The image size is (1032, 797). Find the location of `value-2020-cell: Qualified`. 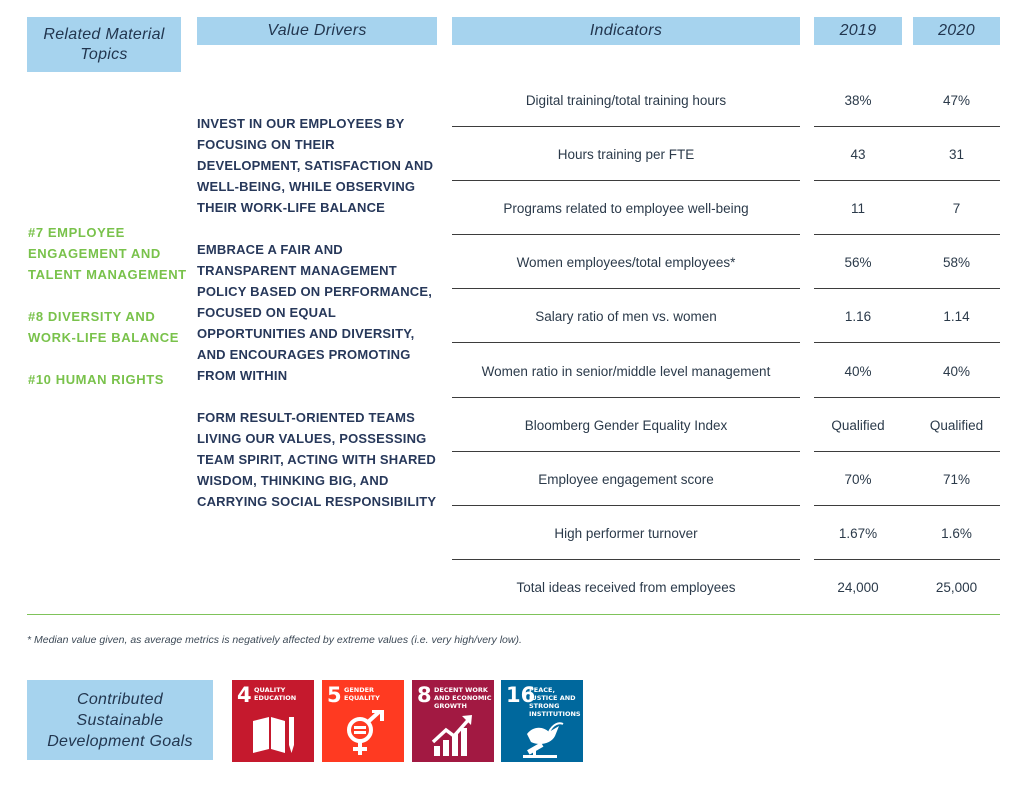

value-2020-cell: Qualified is located at coordinates (956, 425).